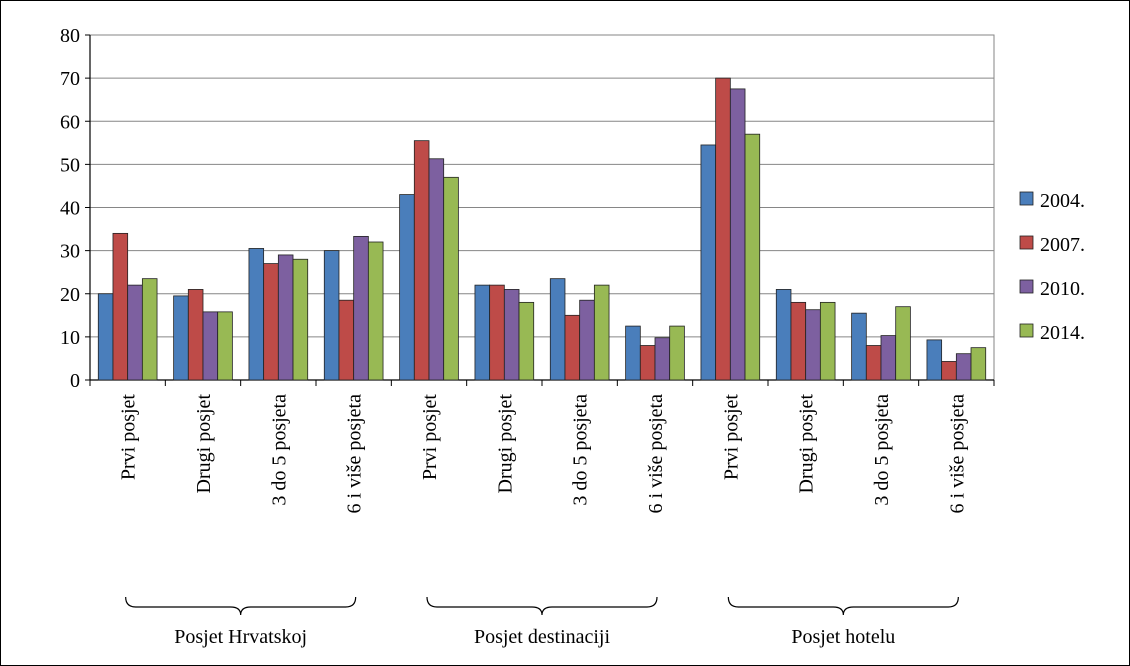  What do you see at coordinates (70, 295) in the screenshot?
I see `y-tick-label: 20` at bounding box center [70, 295].